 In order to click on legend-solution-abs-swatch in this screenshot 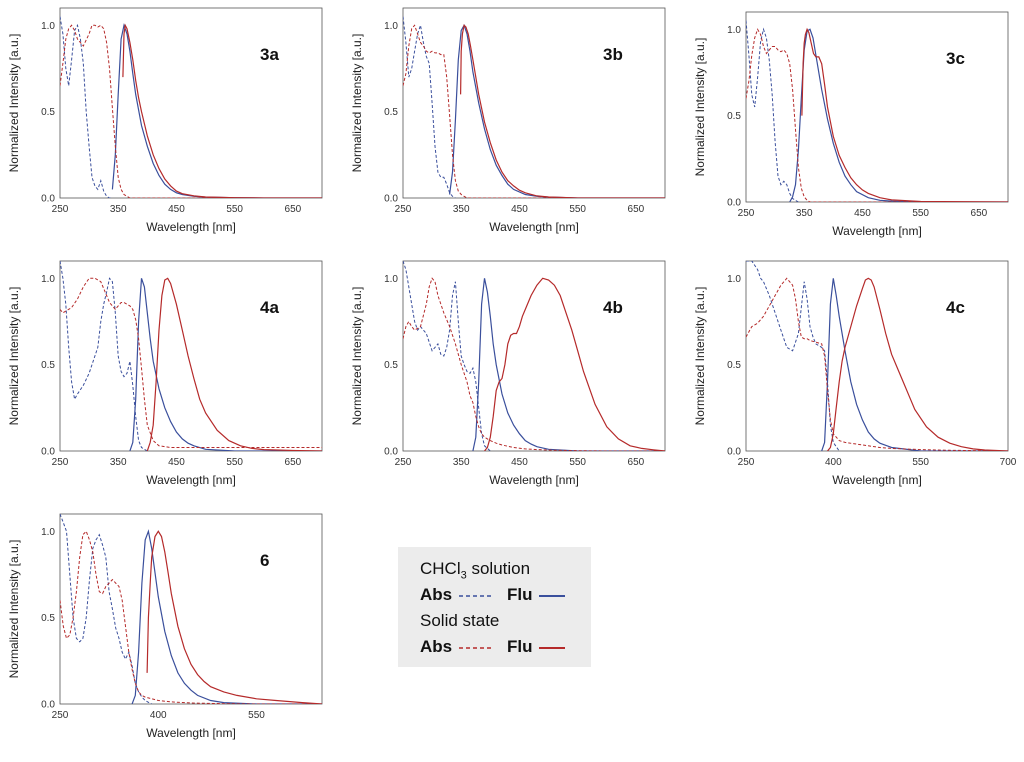, I will do `click(474, 595)`.